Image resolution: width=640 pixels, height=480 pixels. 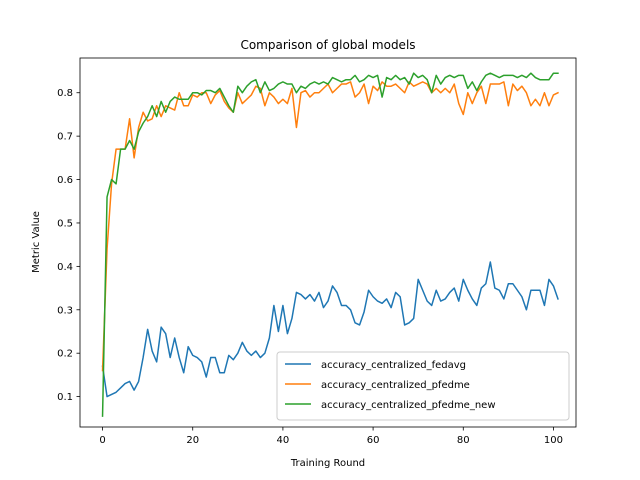 I want to click on legend-label-1: accuracy_centralized_fedavg, so click(x=393, y=365).